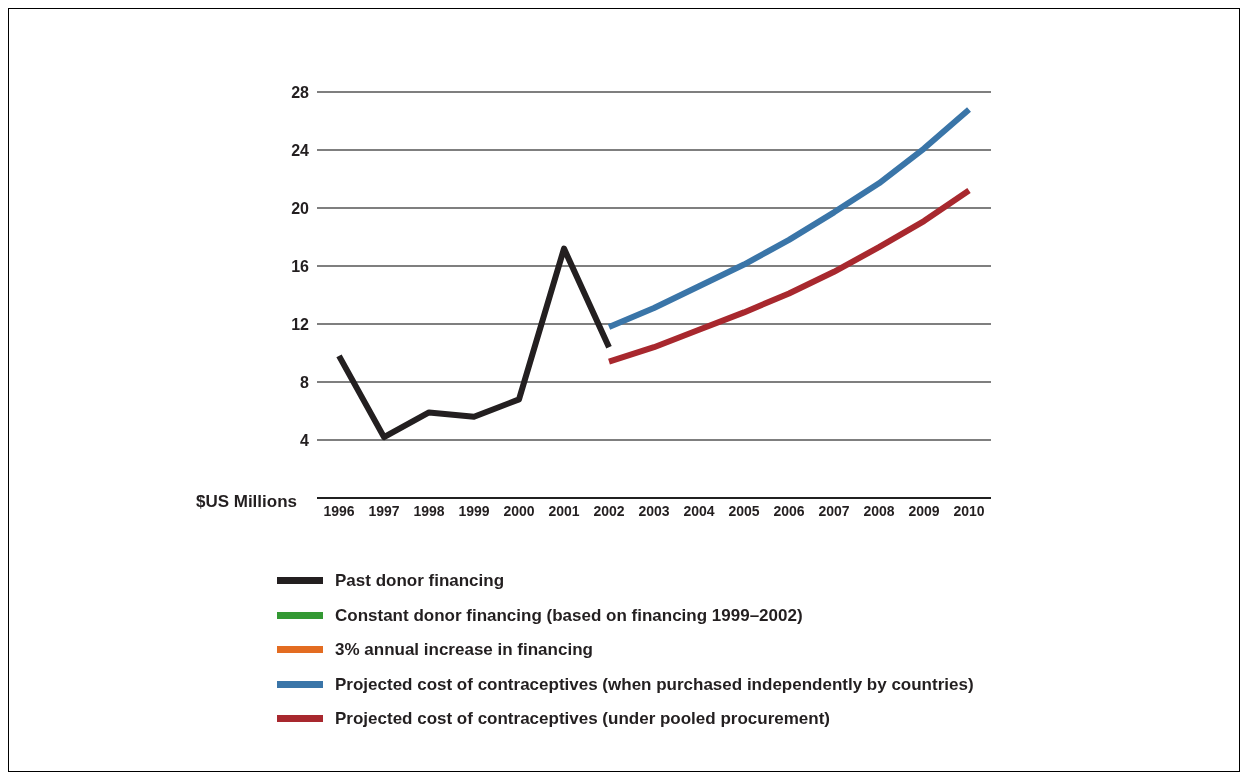 The image size is (1248, 780). What do you see at coordinates (654, 684) in the screenshot?
I see `legend-label: Projected cost of contraceptives (when purchased independently by countries)` at bounding box center [654, 684].